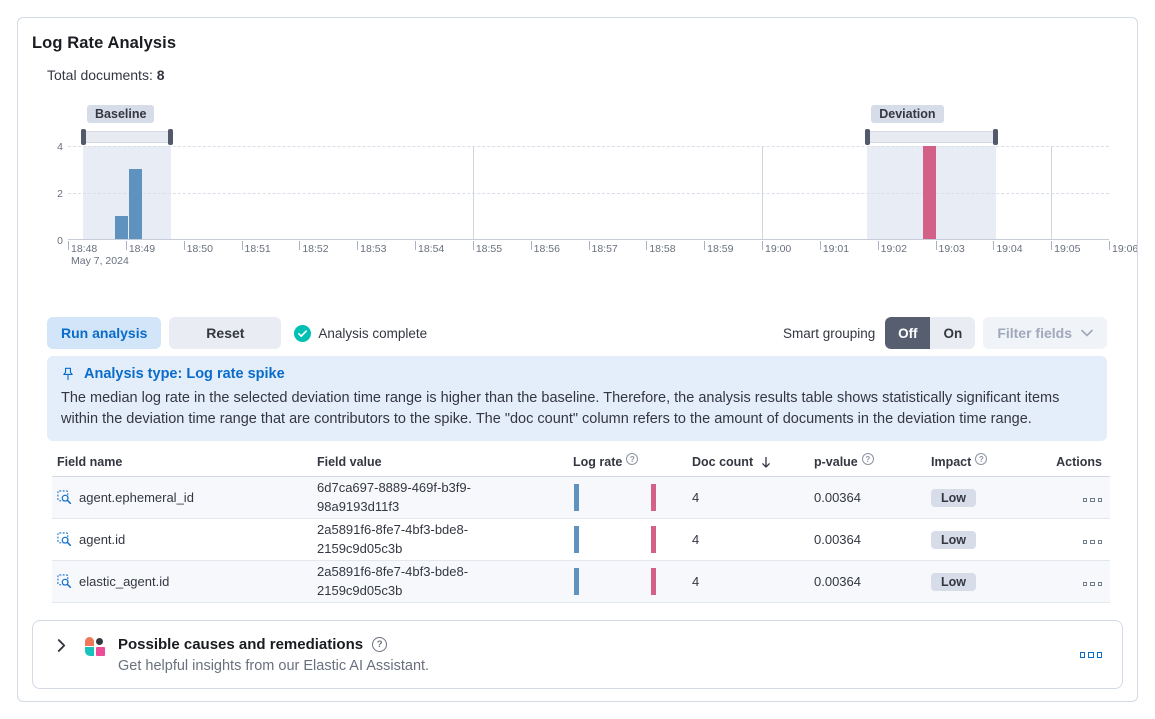  I want to click on check-circle-icon, so click(303, 333).